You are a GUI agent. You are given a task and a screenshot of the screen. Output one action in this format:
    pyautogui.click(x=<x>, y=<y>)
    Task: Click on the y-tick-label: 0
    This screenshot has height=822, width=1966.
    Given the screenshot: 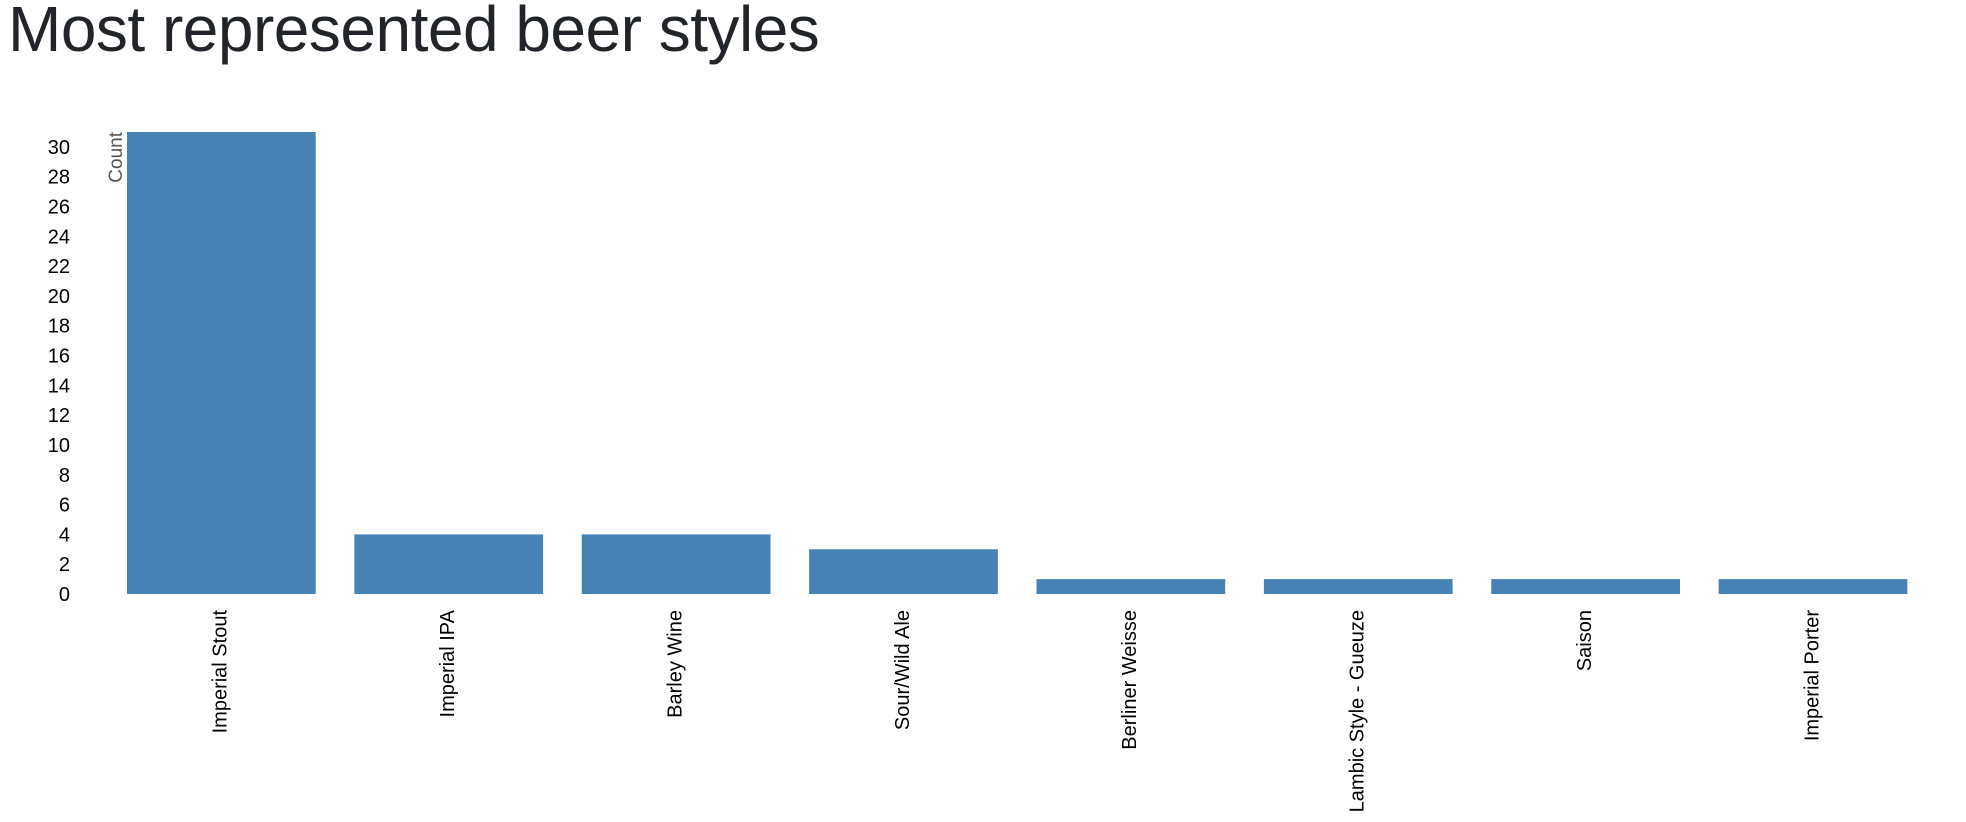 What is the action you would take?
    pyautogui.click(x=64, y=595)
    